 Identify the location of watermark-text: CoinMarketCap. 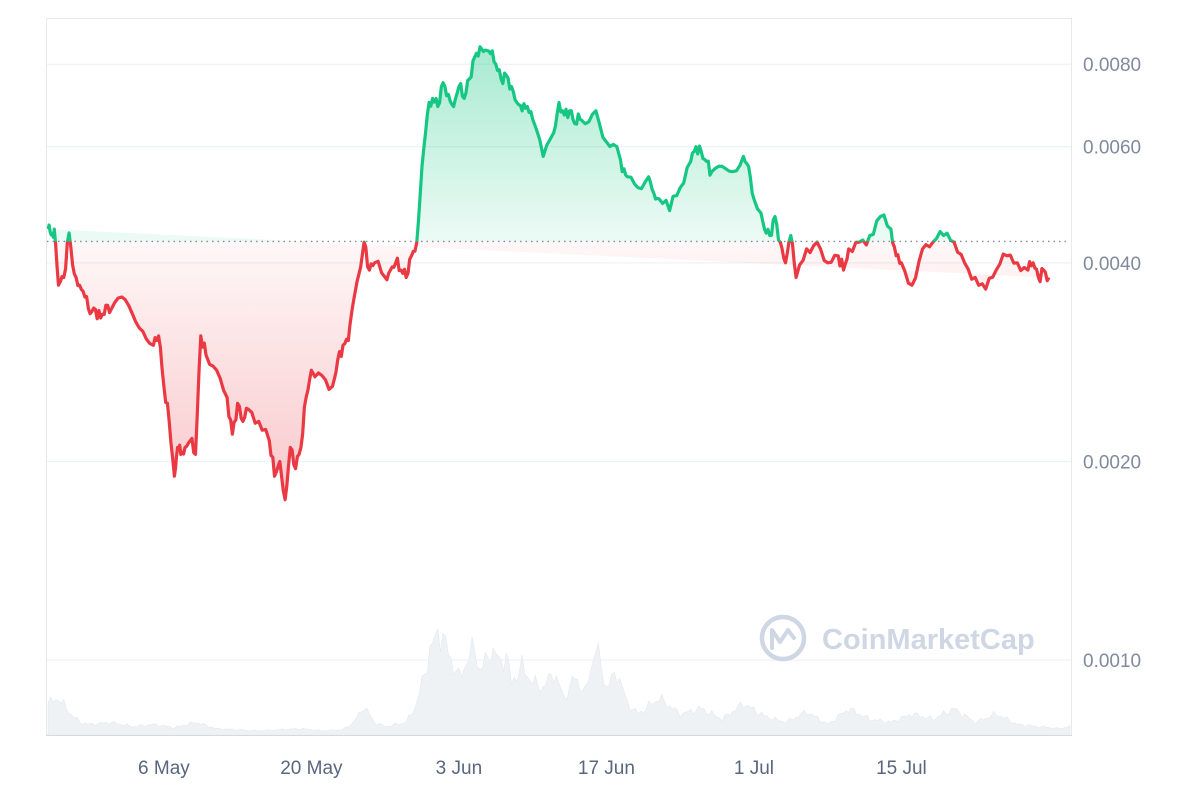
(928, 640).